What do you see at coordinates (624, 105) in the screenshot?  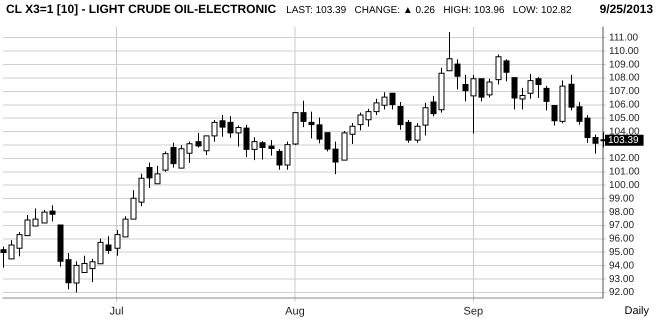 I see `y-tick-label: 106.00` at bounding box center [624, 105].